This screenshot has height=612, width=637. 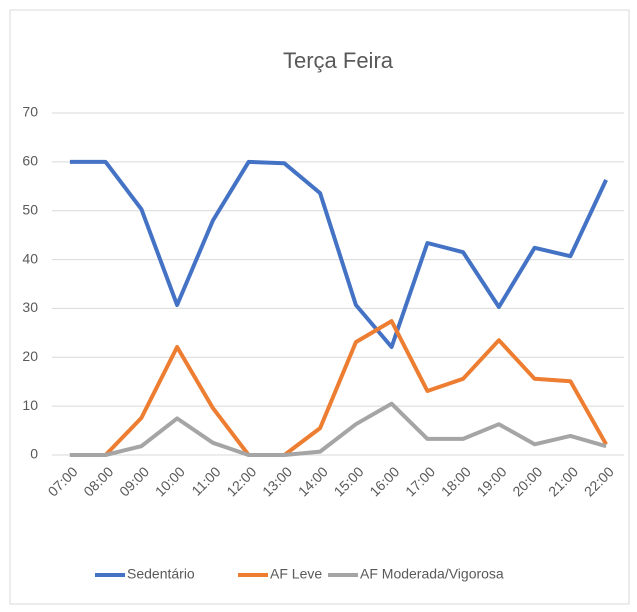 What do you see at coordinates (30, 405) in the screenshot?
I see `y-tick-label: 10` at bounding box center [30, 405].